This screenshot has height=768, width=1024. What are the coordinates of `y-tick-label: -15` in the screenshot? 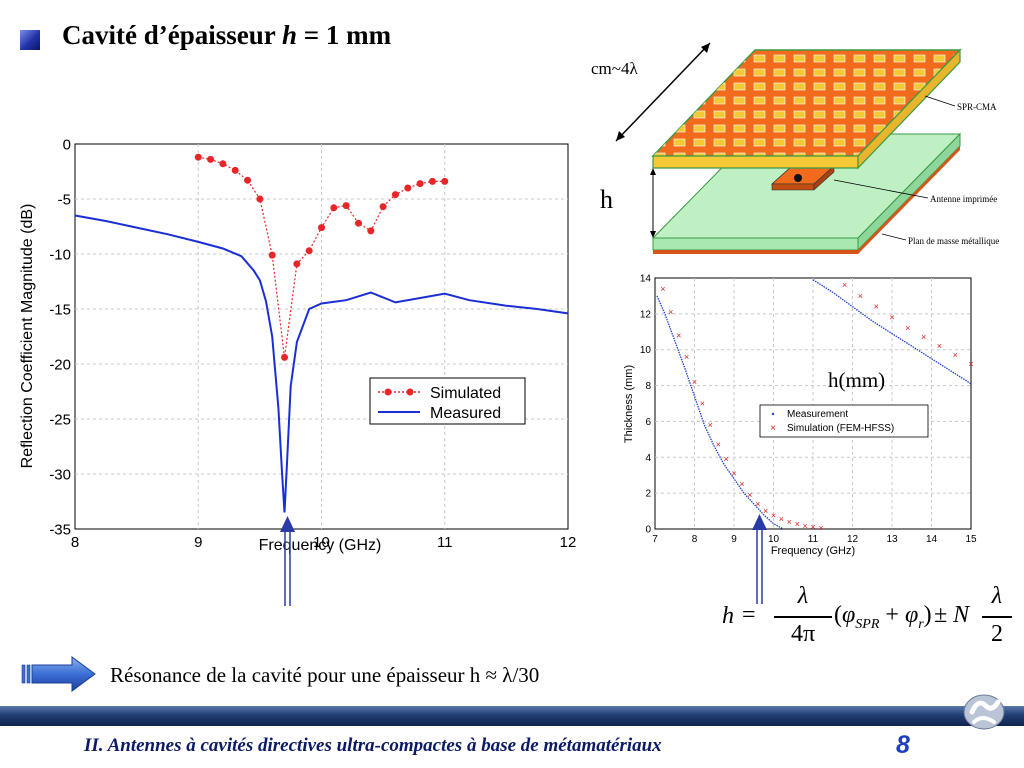 It's located at (60, 309).